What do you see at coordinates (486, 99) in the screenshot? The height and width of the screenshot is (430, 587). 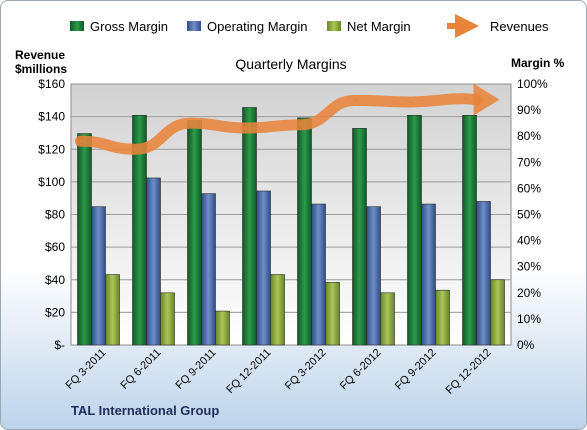 I see `revenue-arrowhead` at bounding box center [486, 99].